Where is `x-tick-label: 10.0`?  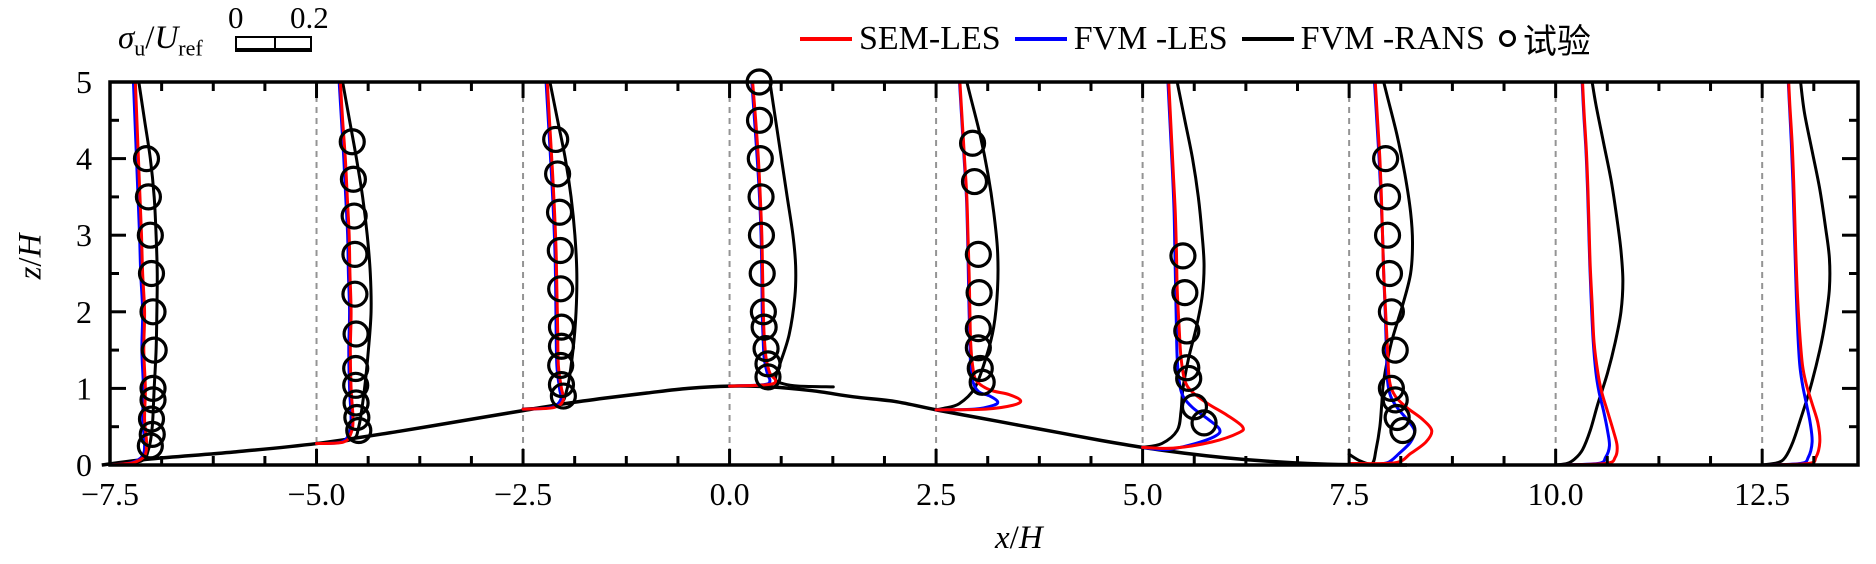 x-tick-label: 10.0 is located at coordinates (1556, 494).